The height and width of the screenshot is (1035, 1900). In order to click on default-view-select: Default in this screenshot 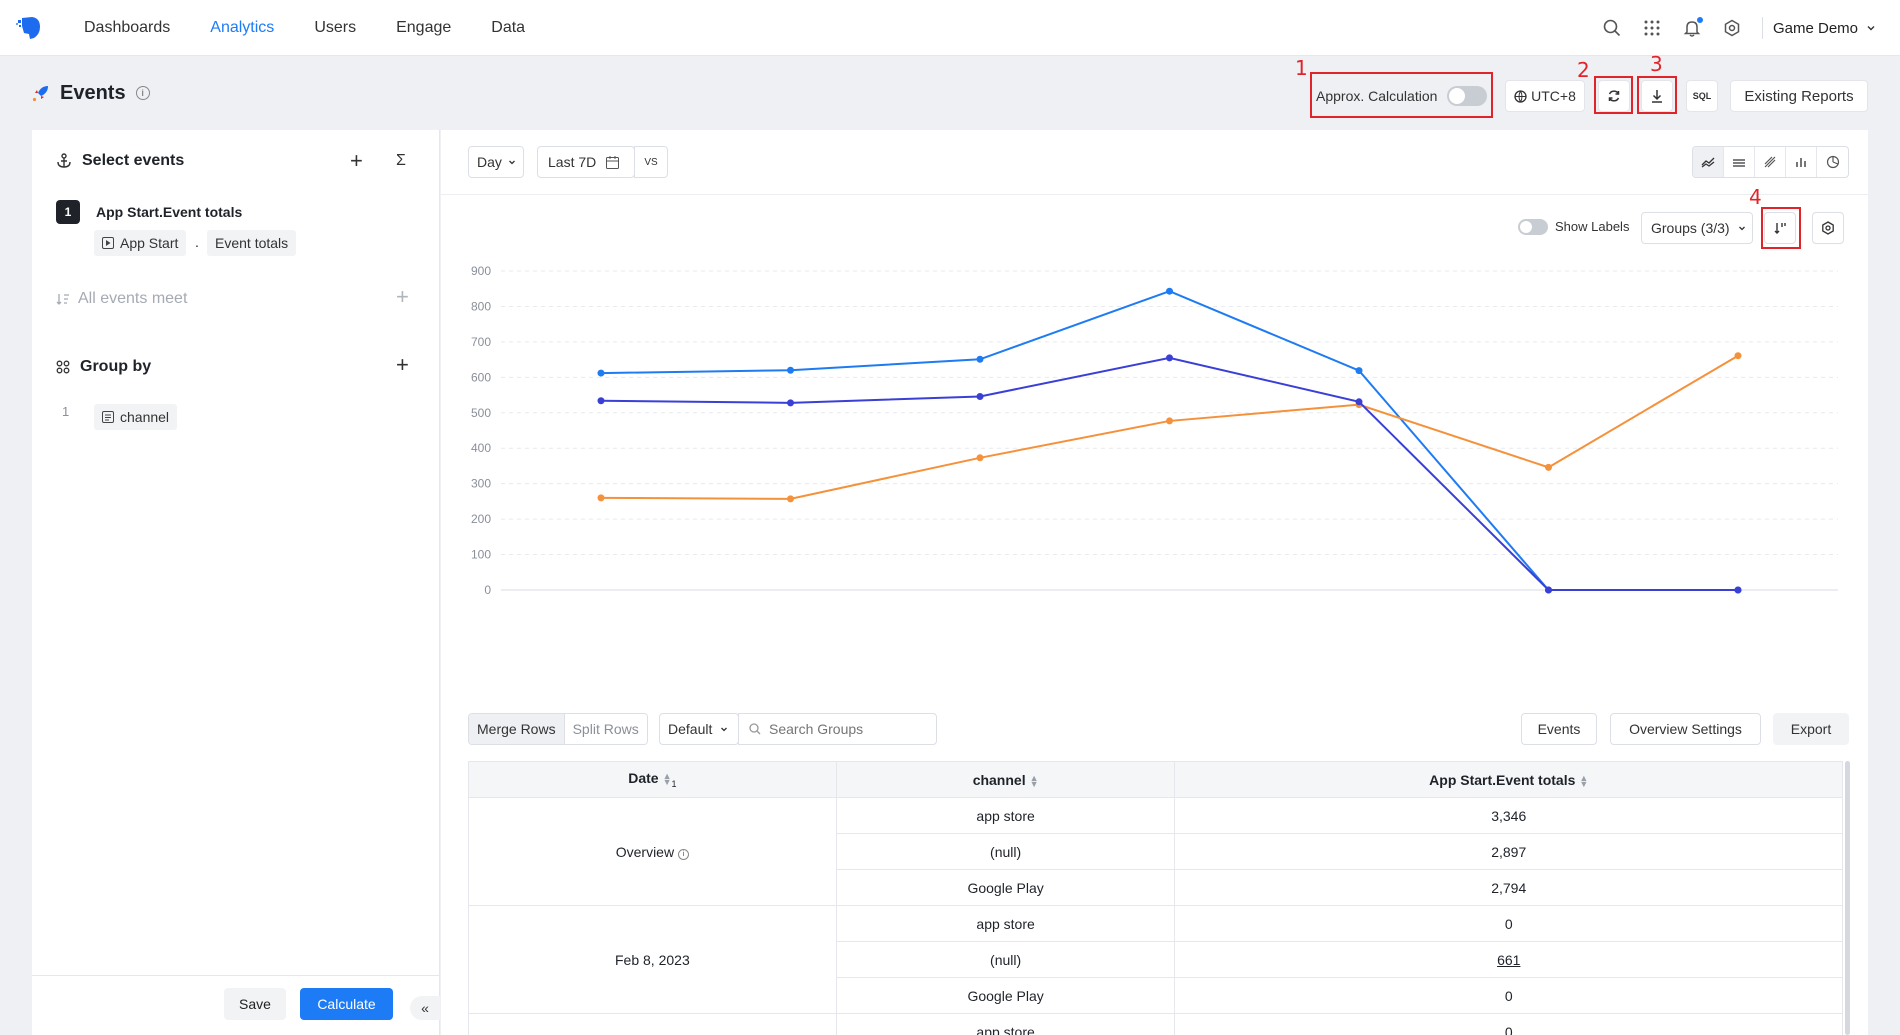, I will do `click(699, 729)`.